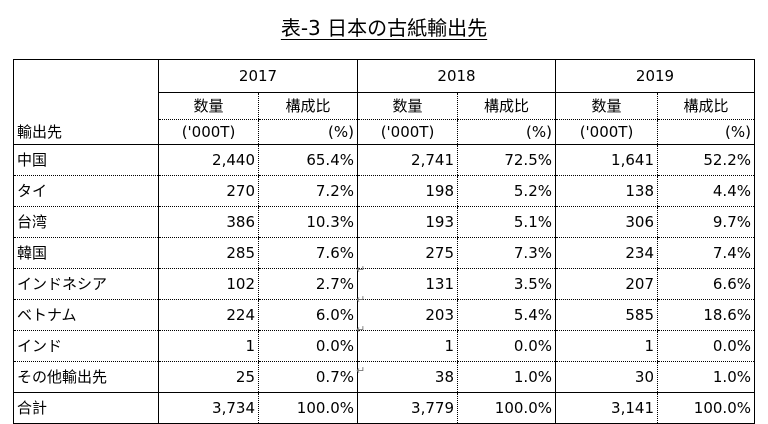 The height and width of the screenshot is (424, 768). Describe the element at coordinates (86, 346) in the screenshot. I see `row-label: インド` at that location.